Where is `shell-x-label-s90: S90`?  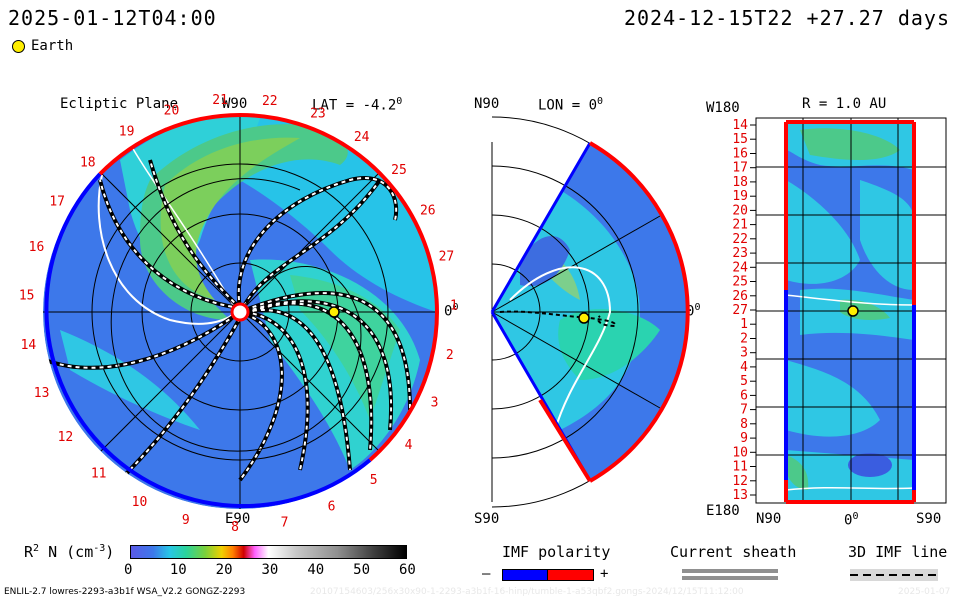 shell-x-label-s90: S90 is located at coordinates (929, 519).